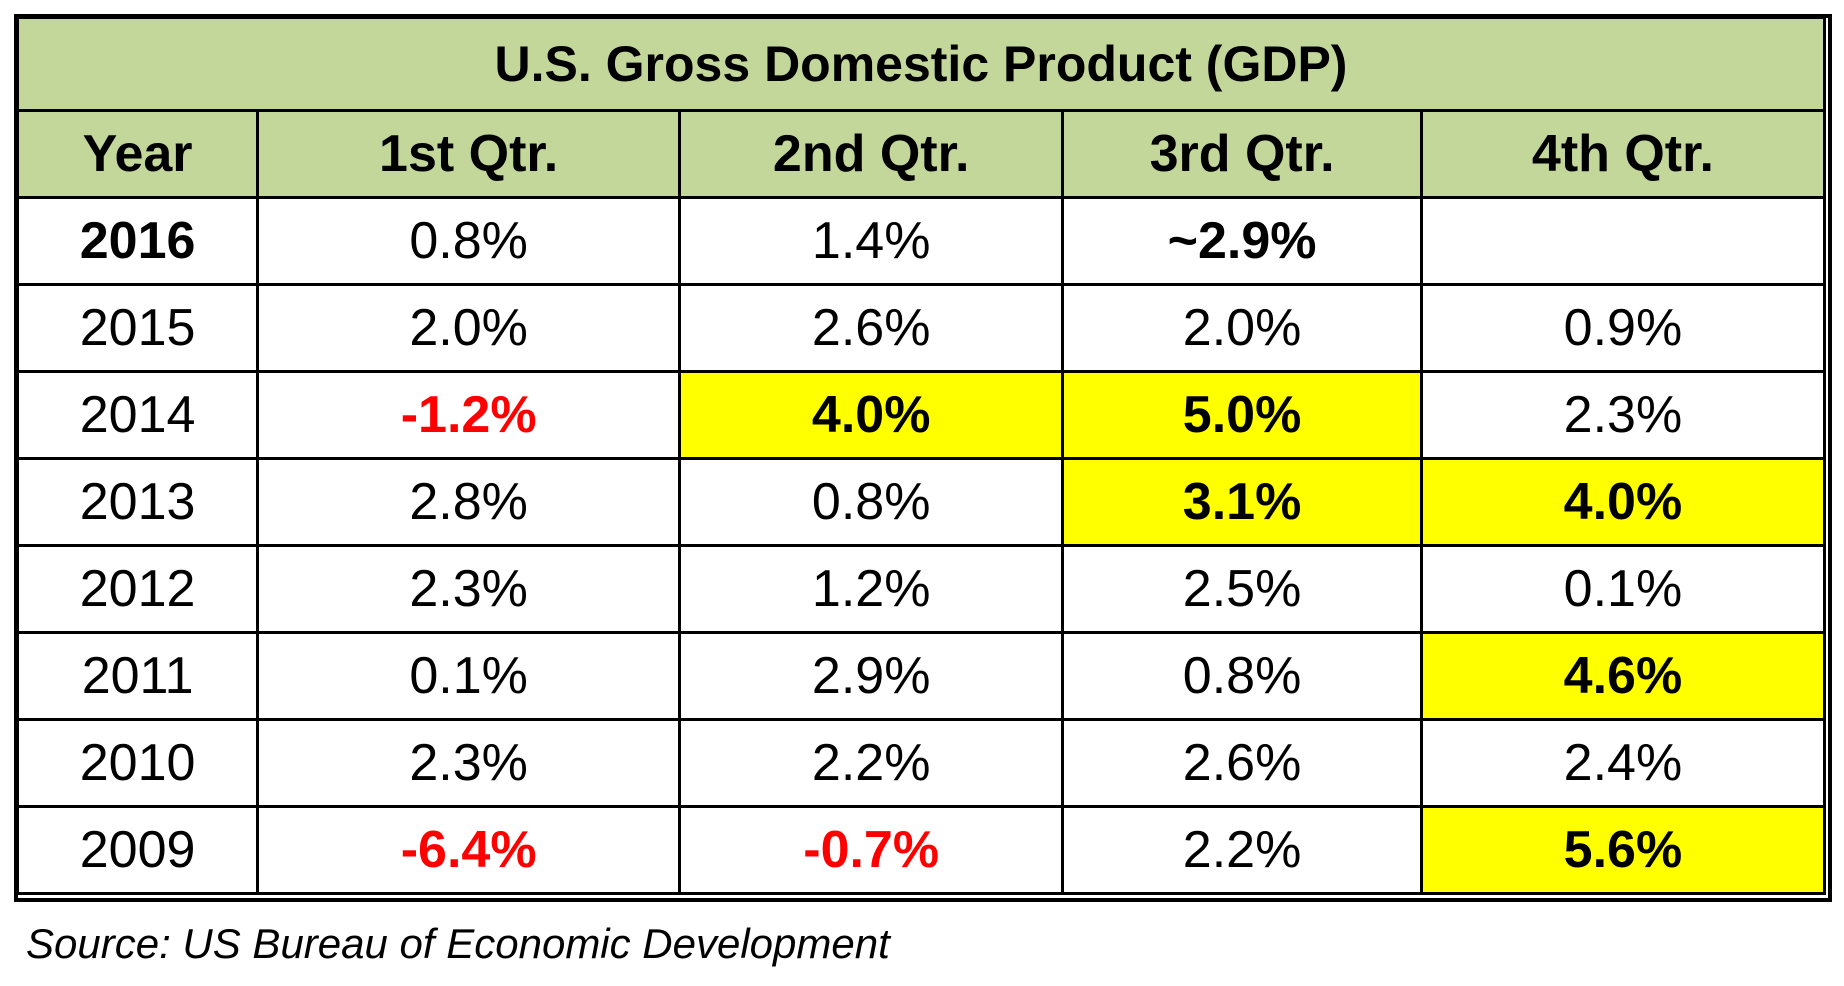 The image size is (1844, 986). What do you see at coordinates (871, 589) in the screenshot?
I see `value-cell-q2: 1.2%` at bounding box center [871, 589].